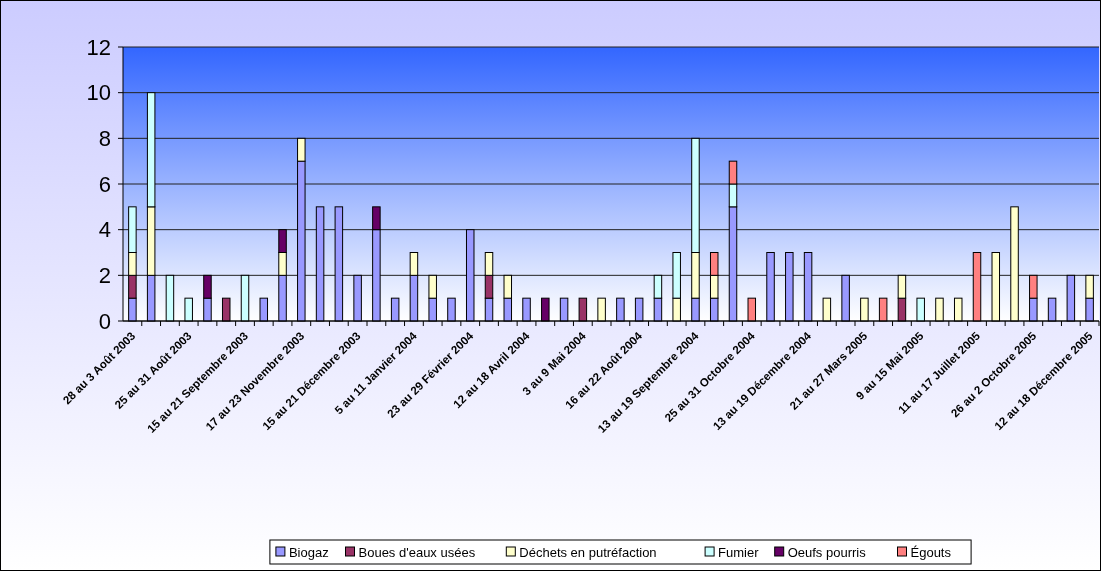 The width and height of the screenshot is (1101, 571). I want to click on legend-label: Déchets en putréfaction, so click(588, 552).